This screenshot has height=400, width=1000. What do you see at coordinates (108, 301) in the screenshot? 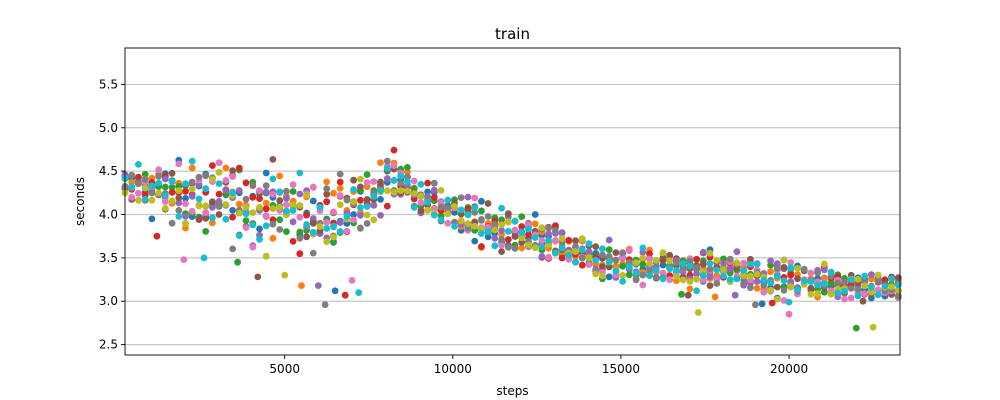
I see `y-tick-label: 3.0` at bounding box center [108, 301].